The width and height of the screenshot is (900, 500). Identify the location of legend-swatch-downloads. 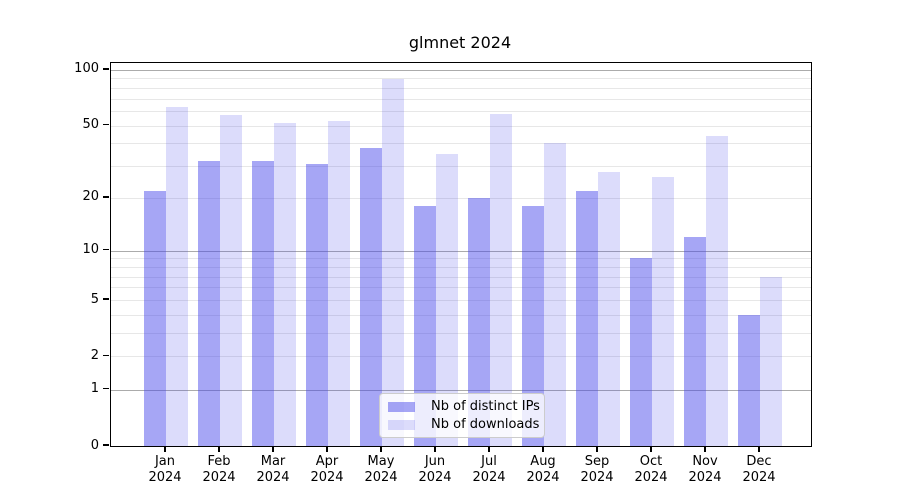
(401, 424).